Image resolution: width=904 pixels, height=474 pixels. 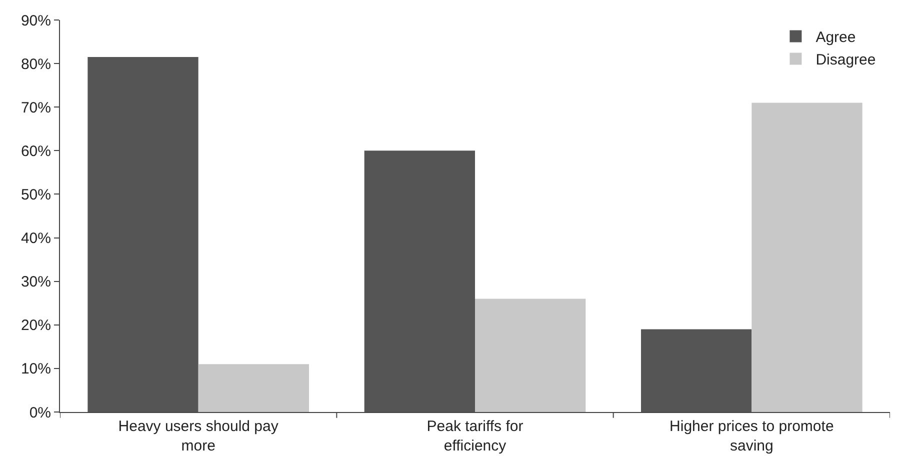 I want to click on y-tick-label: 0%, so click(x=40, y=413).